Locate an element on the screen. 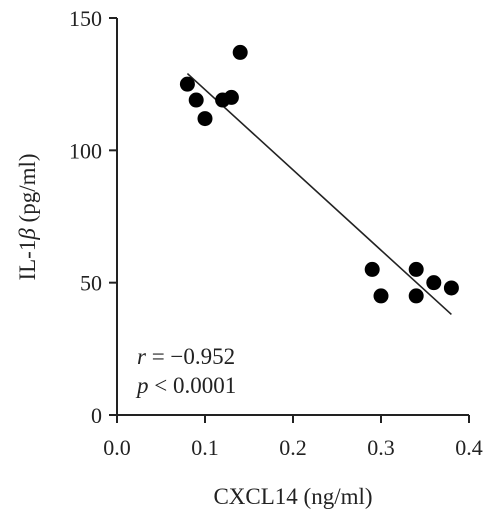 The height and width of the screenshot is (524, 494). y-tick-label: 150 is located at coordinates (85, 18).